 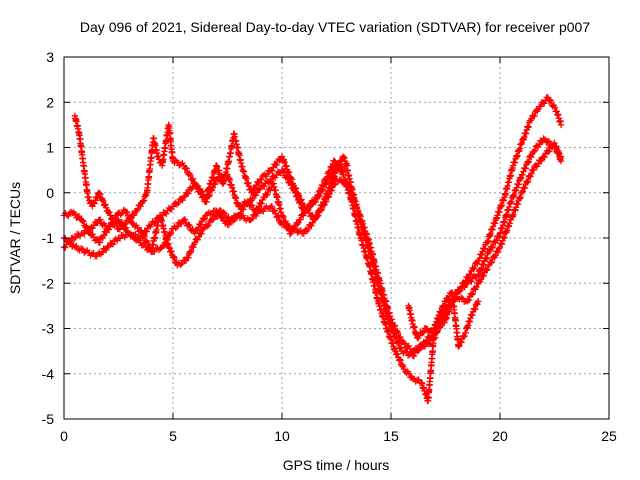 I want to click on y-tick-label: -5, so click(x=48, y=419).